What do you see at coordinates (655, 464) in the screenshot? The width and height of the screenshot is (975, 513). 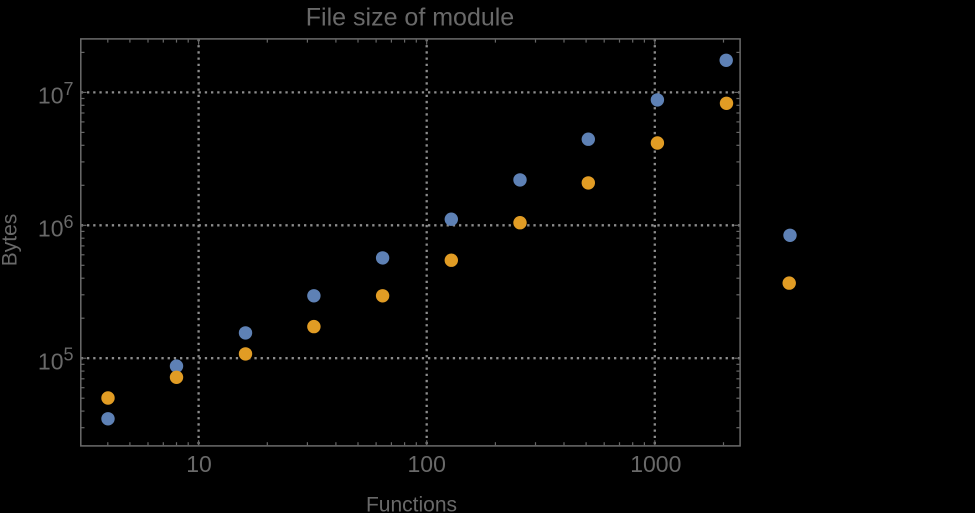 I see `svg-text: 1000` at bounding box center [655, 464].